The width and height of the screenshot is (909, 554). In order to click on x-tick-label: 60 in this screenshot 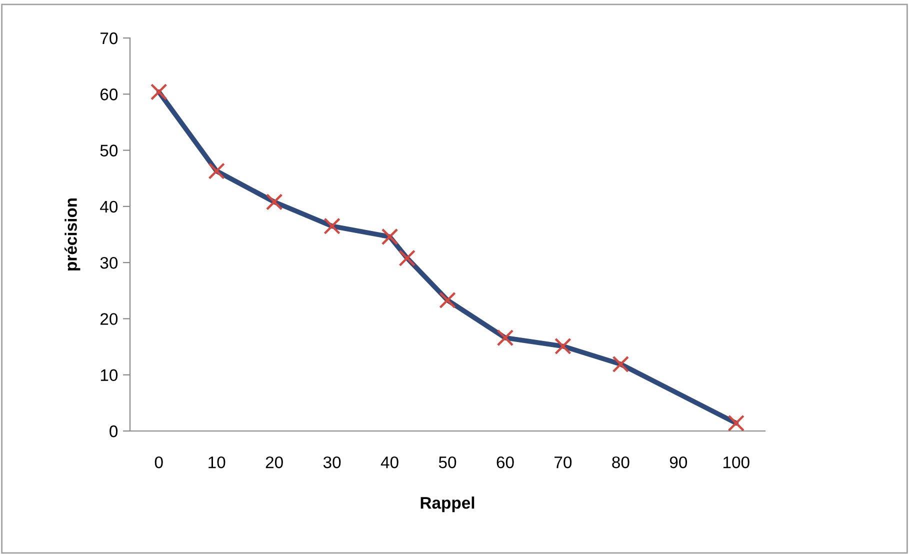, I will do `click(505, 462)`.